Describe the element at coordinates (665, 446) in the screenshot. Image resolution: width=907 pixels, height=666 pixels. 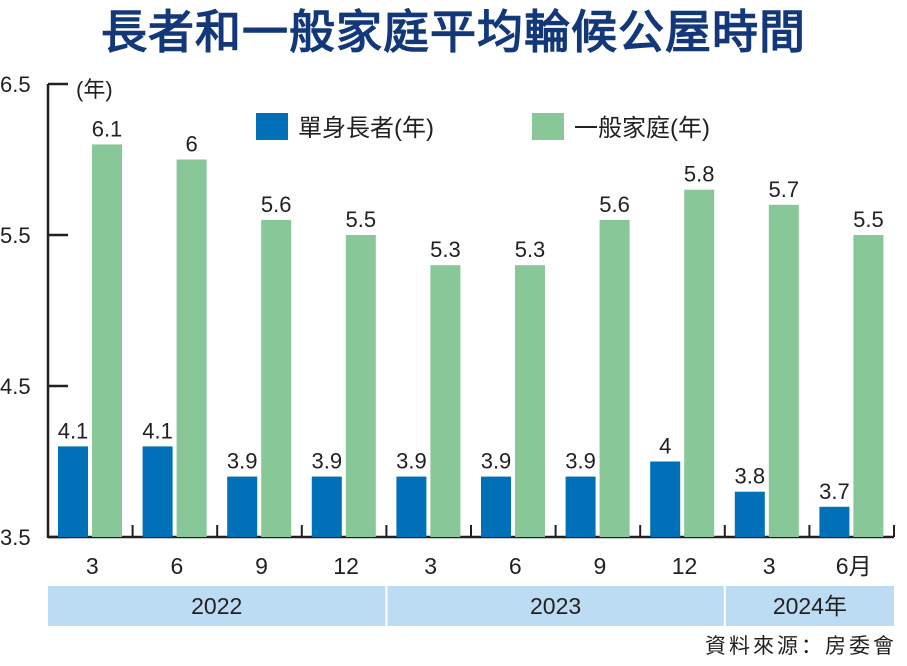
I see `data-label-single-elderly: 4` at that location.